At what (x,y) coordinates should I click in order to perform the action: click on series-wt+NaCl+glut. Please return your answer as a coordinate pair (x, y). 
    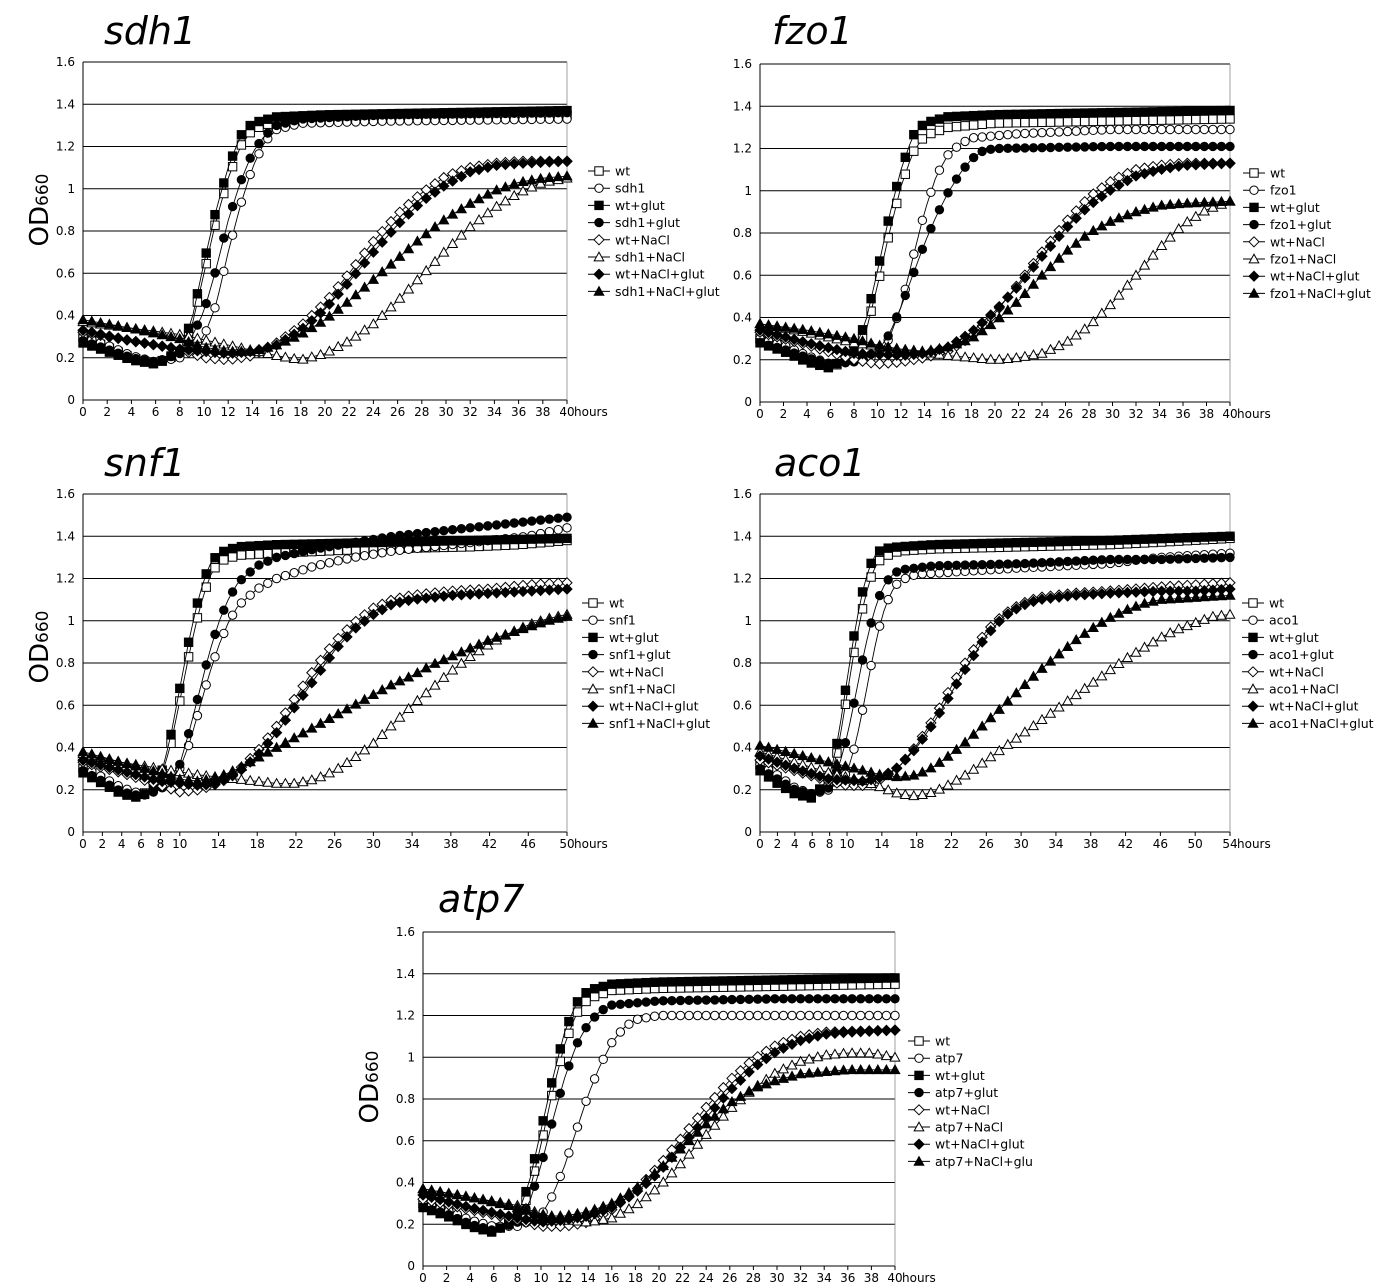
    Looking at the image, I should click on (995, 259).